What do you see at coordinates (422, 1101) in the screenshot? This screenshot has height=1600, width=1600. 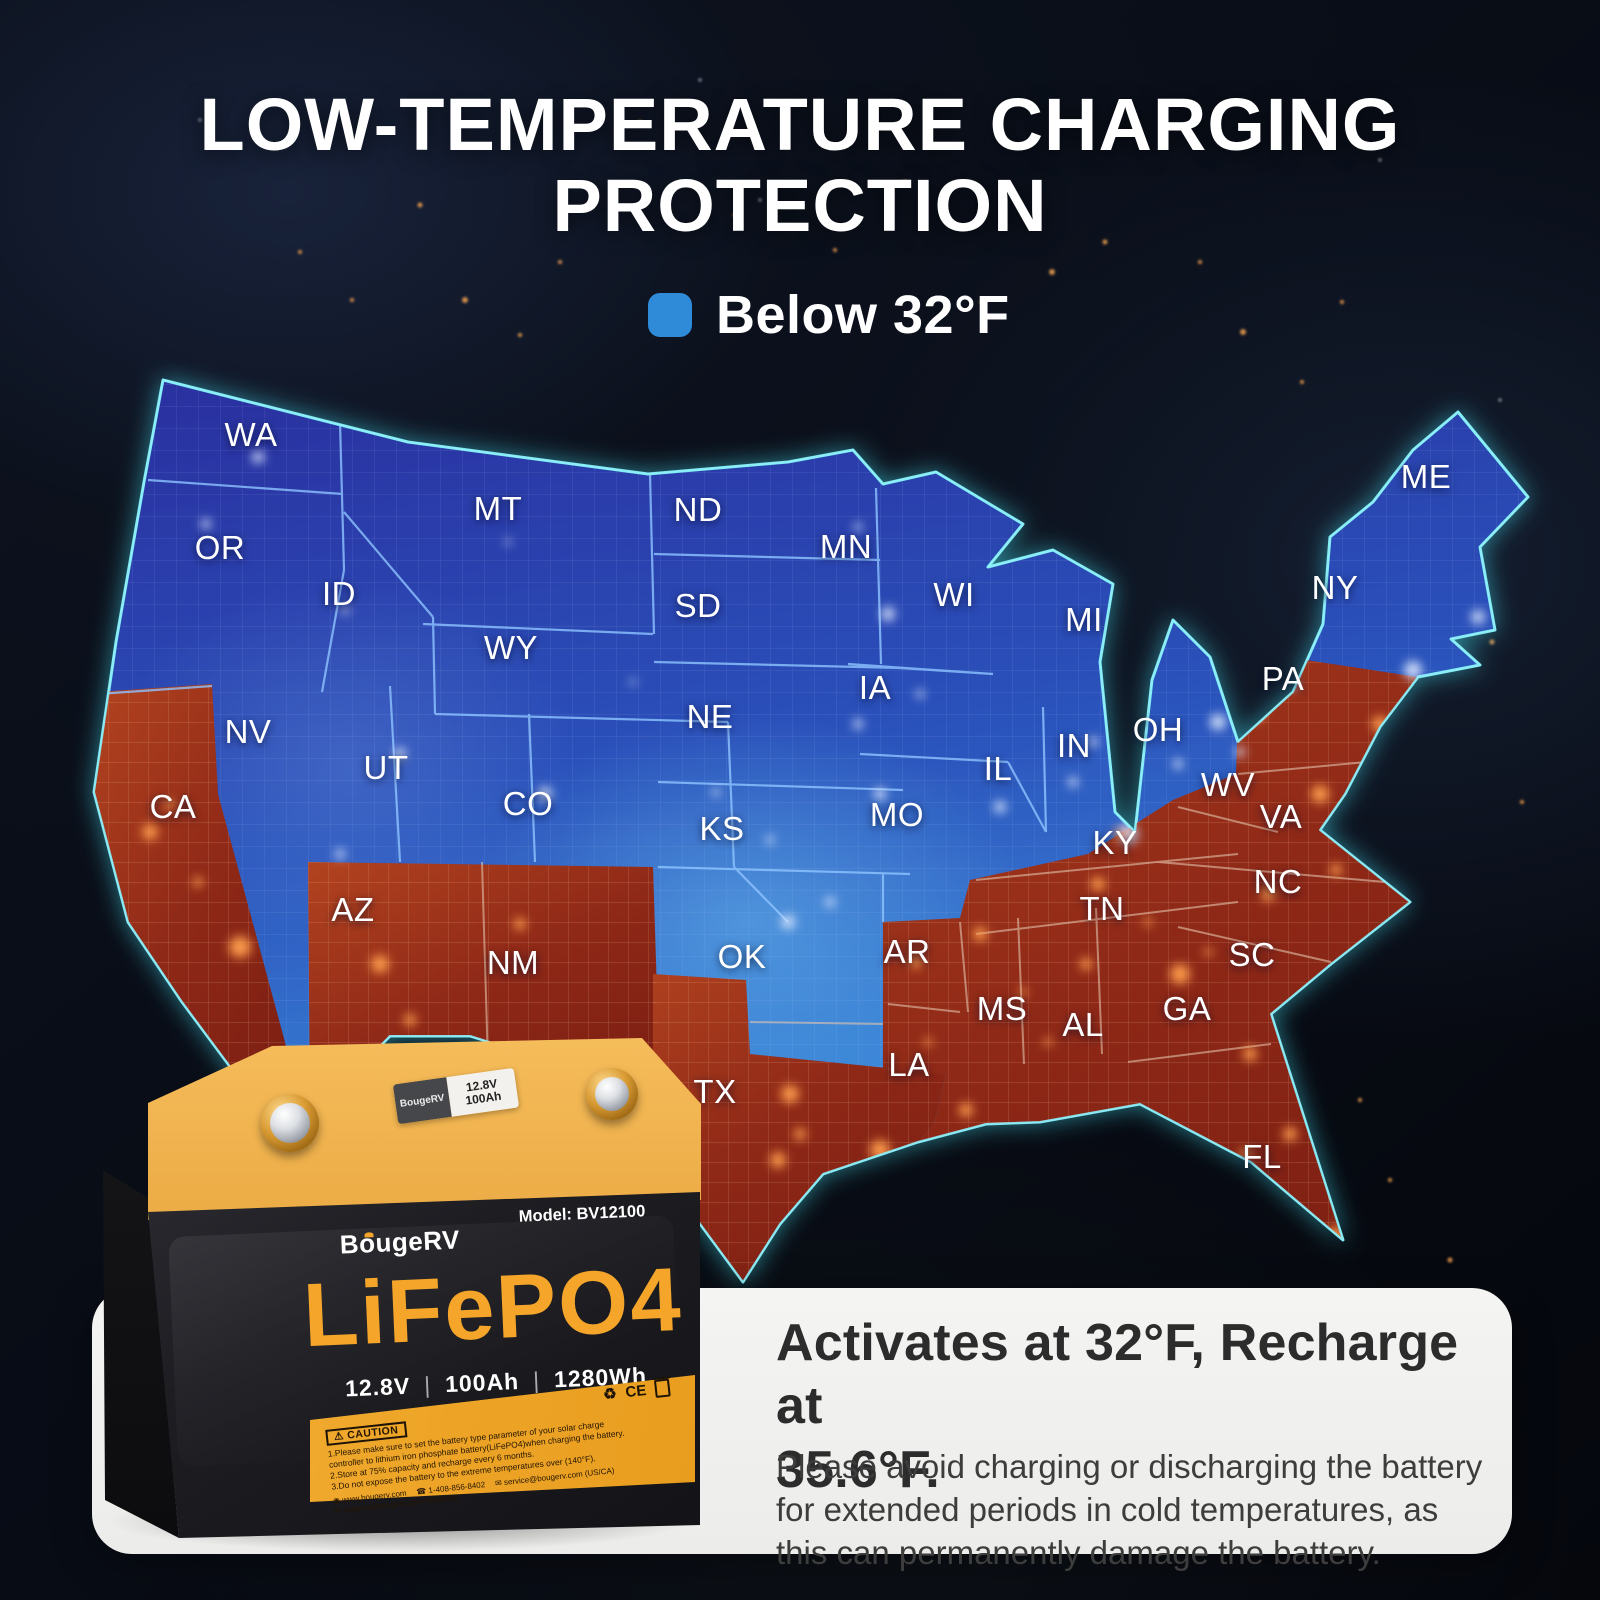 I see `sticker-brand: BougeRV` at bounding box center [422, 1101].